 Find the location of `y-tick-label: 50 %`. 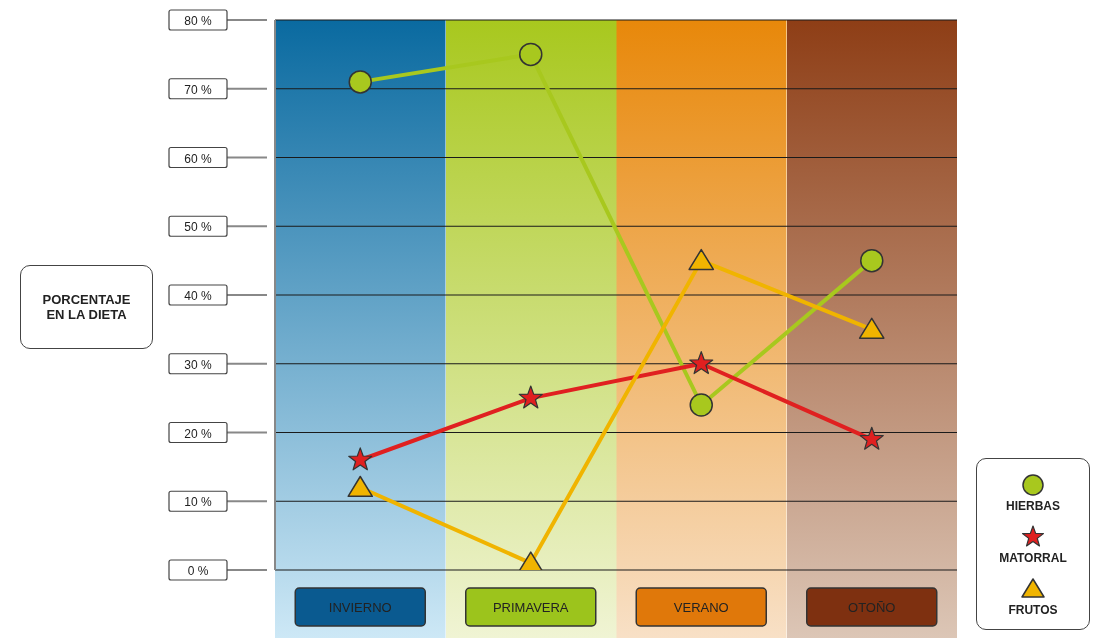

y-tick-label: 50 % is located at coordinates (198, 227).